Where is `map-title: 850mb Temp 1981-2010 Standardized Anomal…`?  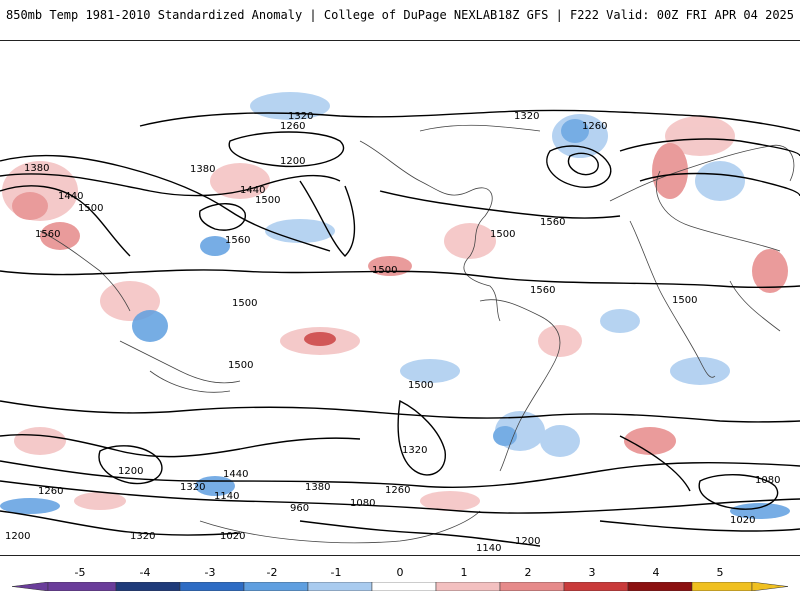
map-title: 850mb Temp 1981-2010 Standardized Anomal… is located at coordinates (252, 15).